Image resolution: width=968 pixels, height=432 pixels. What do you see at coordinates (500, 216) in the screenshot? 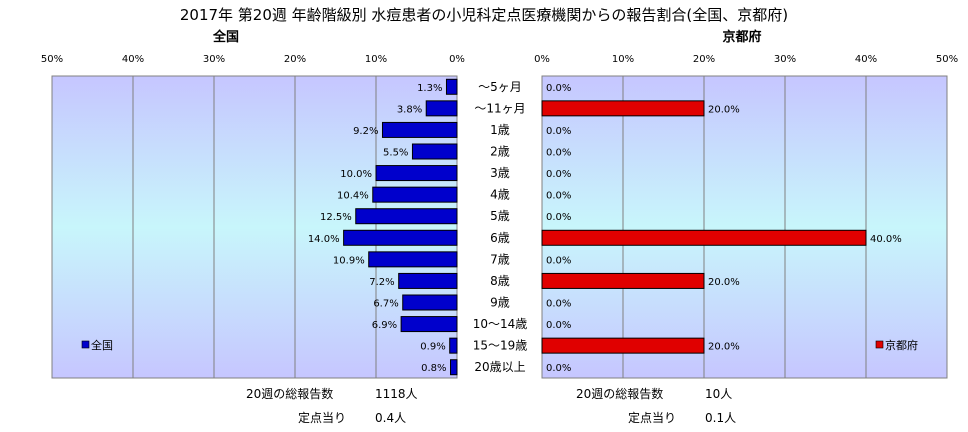
I see `category-label: 5歳` at bounding box center [500, 216].